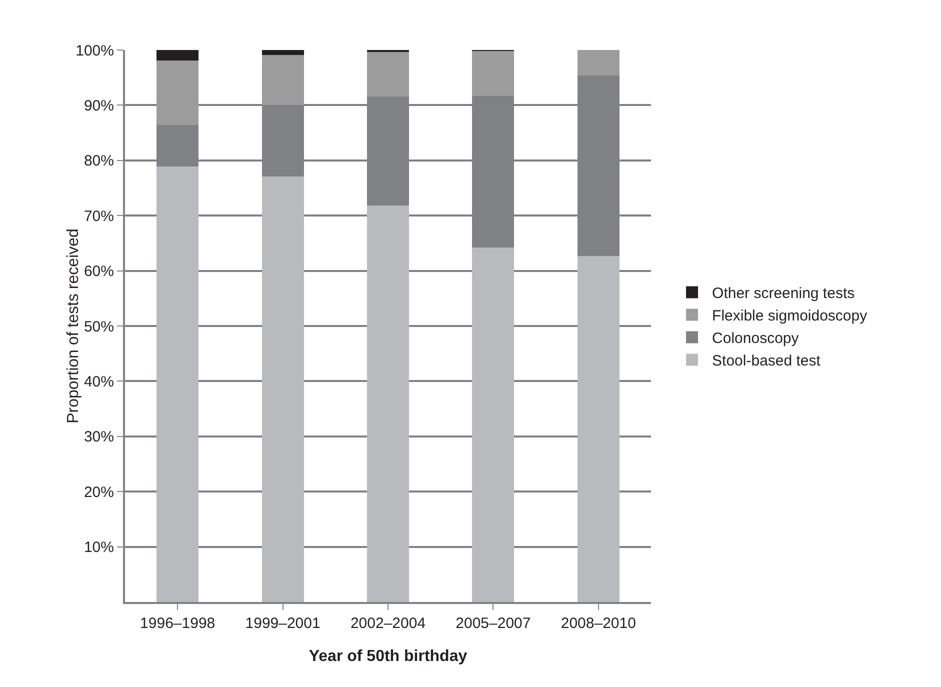  What do you see at coordinates (99, 437) in the screenshot?
I see `y-tick-label: 30%` at bounding box center [99, 437].